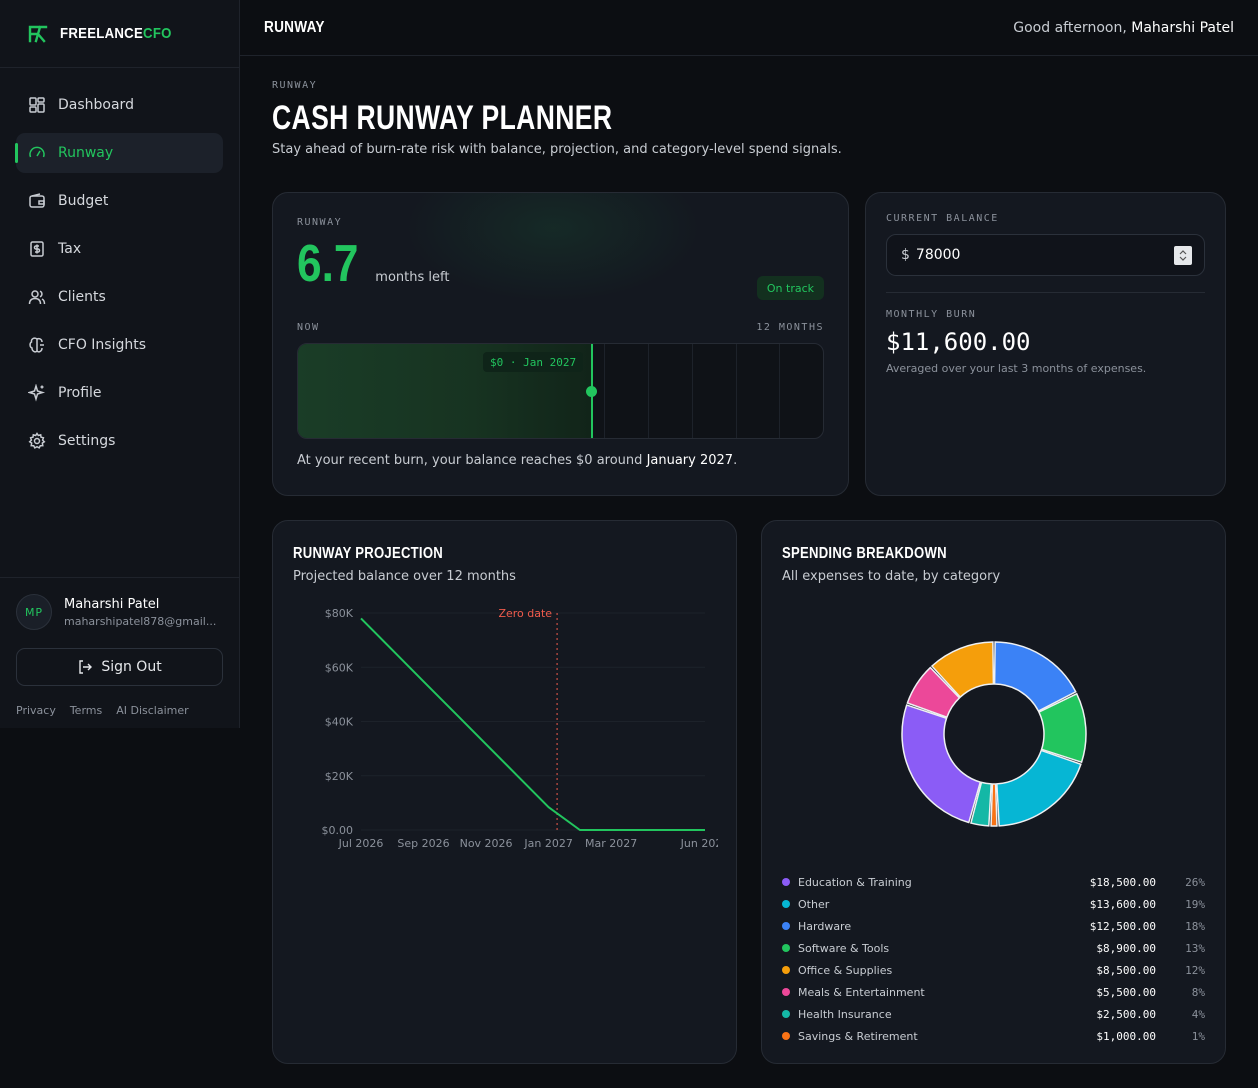 The width and height of the screenshot is (1258, 1088). Describe the element at coordinates (37, 201) in the screenshot. I see `wallet-icon` at that location.